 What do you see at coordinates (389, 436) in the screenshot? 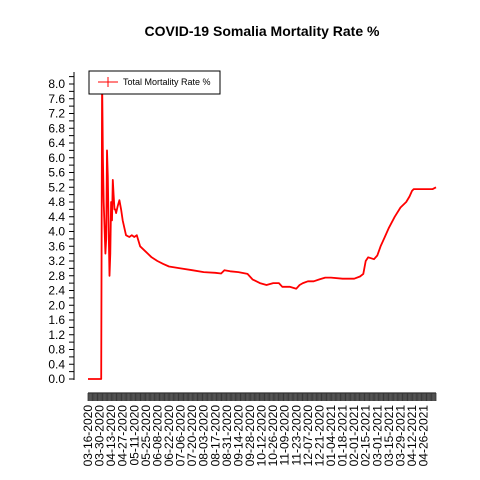
I see `x-tick-label: 03-15-2021` at bounding box center [389, 436].